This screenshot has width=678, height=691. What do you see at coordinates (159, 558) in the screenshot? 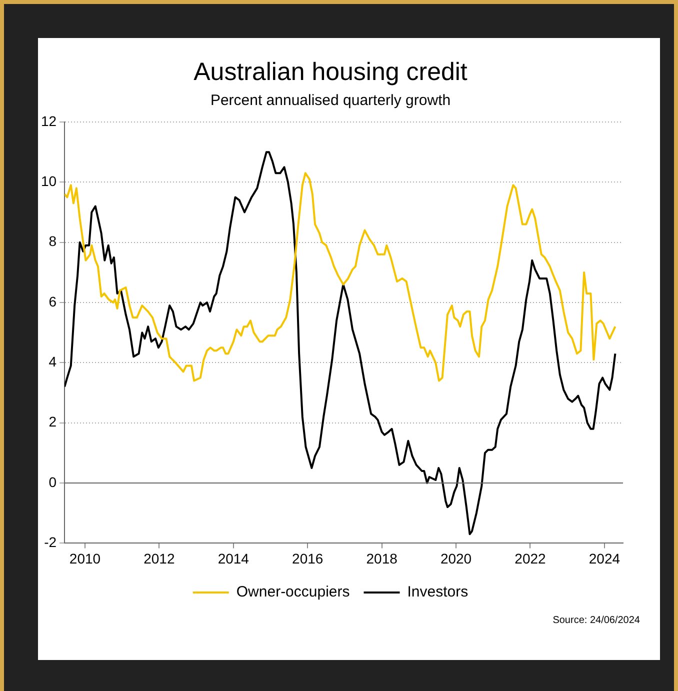
I see `x-tick-label: 2012` at bounding box center [159, 558].